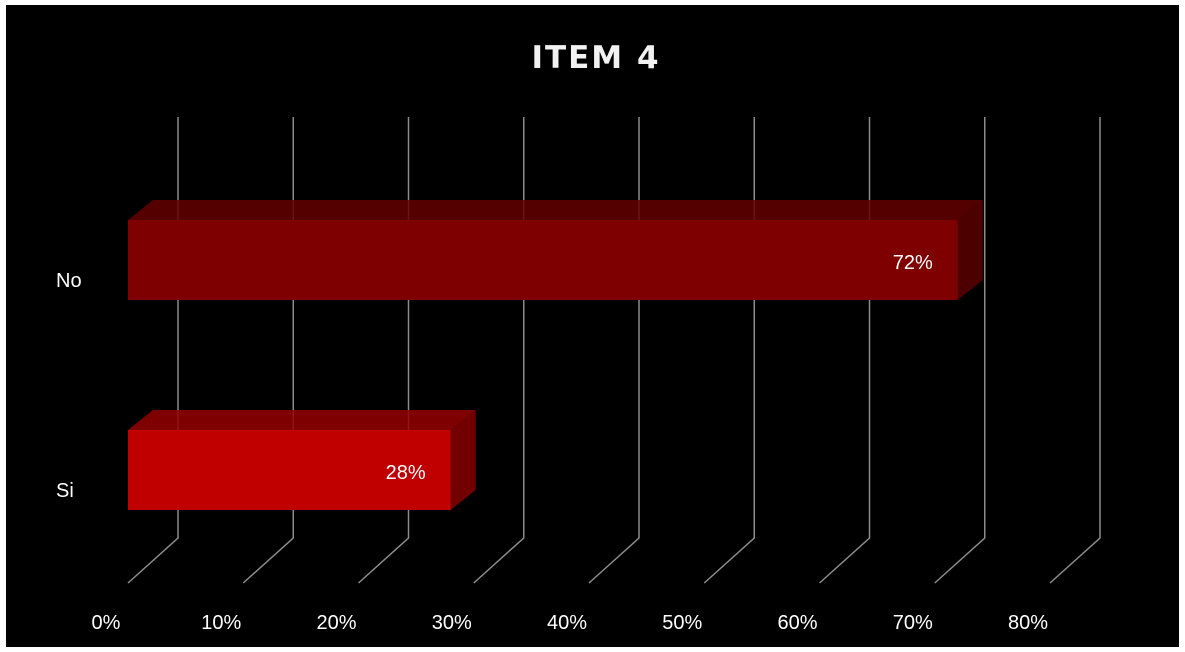 The width and height of the screenshot is (1185, 652). I want to click on x-tick-label: 30%, so click(452, 623).